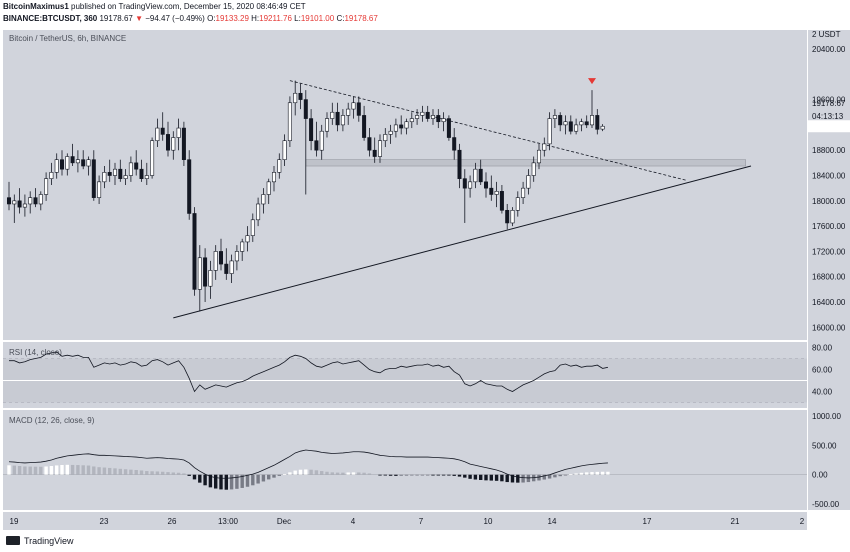 The height and width of the screenshot is (552, 850). I want to click on rsi-axis-ticks: 80.00 60.00 40.00, so click(822, 370).